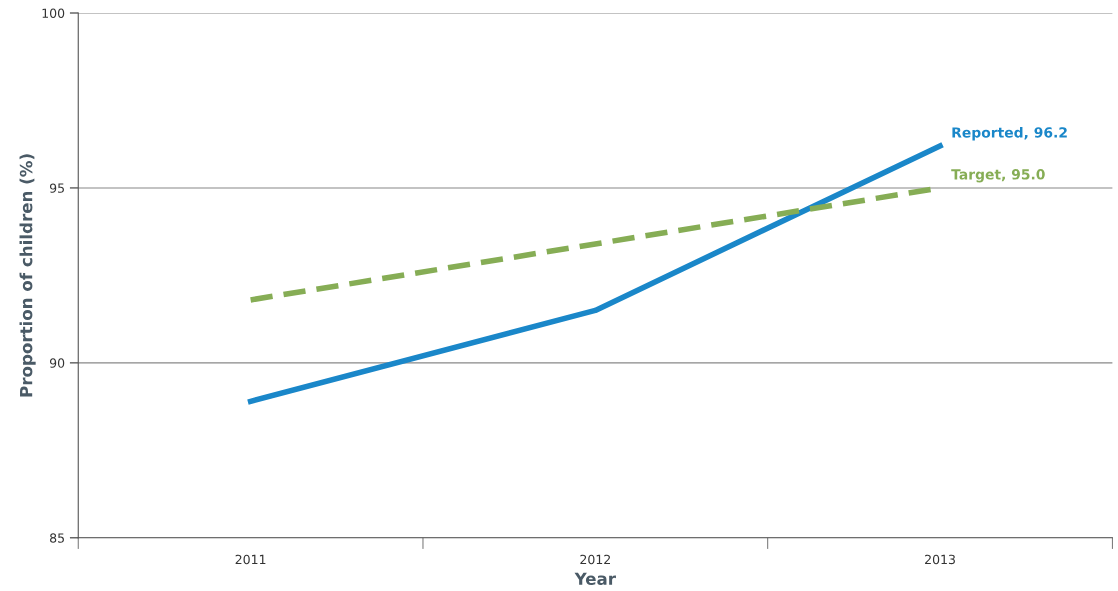 This screenshot has height=591, width=1118. What do you see at coordinates (1009, 133) in the screenshot?
I see `data-label: Reported, 96.2` at bounding box center [1009, 133].